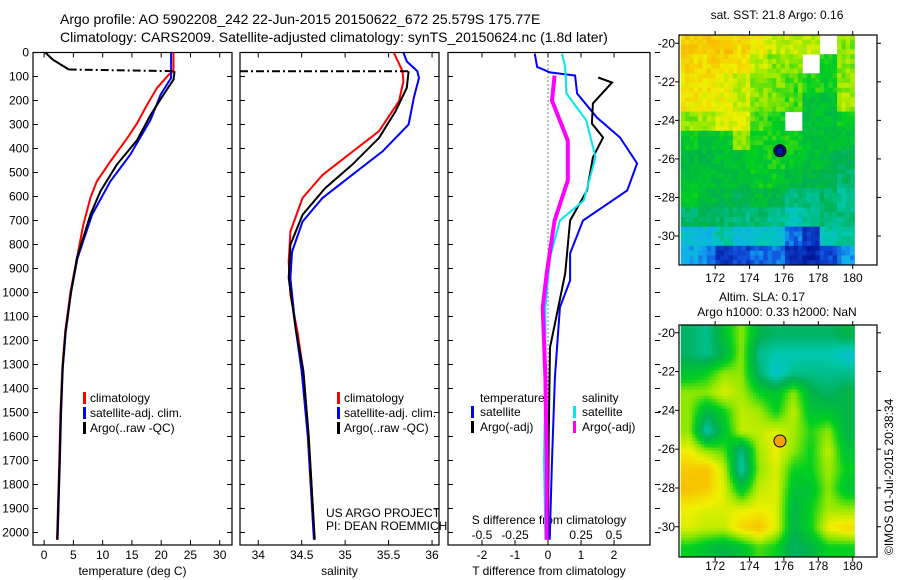  What do you see at coordinates (667, 197) in the screenshot?
I see `lat-tick-label: -28` at bounding box center [667, 197].